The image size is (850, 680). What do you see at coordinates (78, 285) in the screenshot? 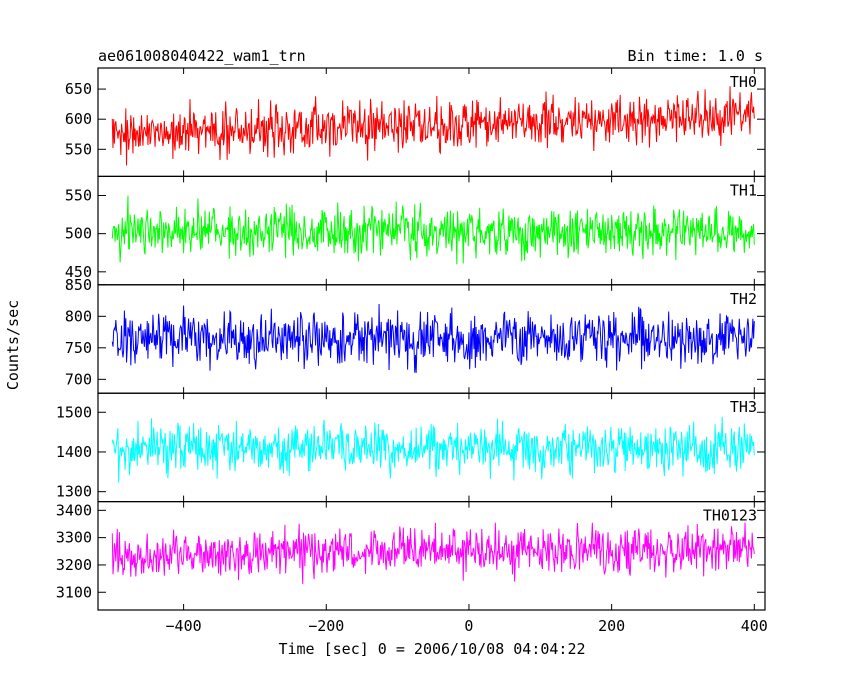
I see `y-tick-label: 850` at bounding box center [78, 285].